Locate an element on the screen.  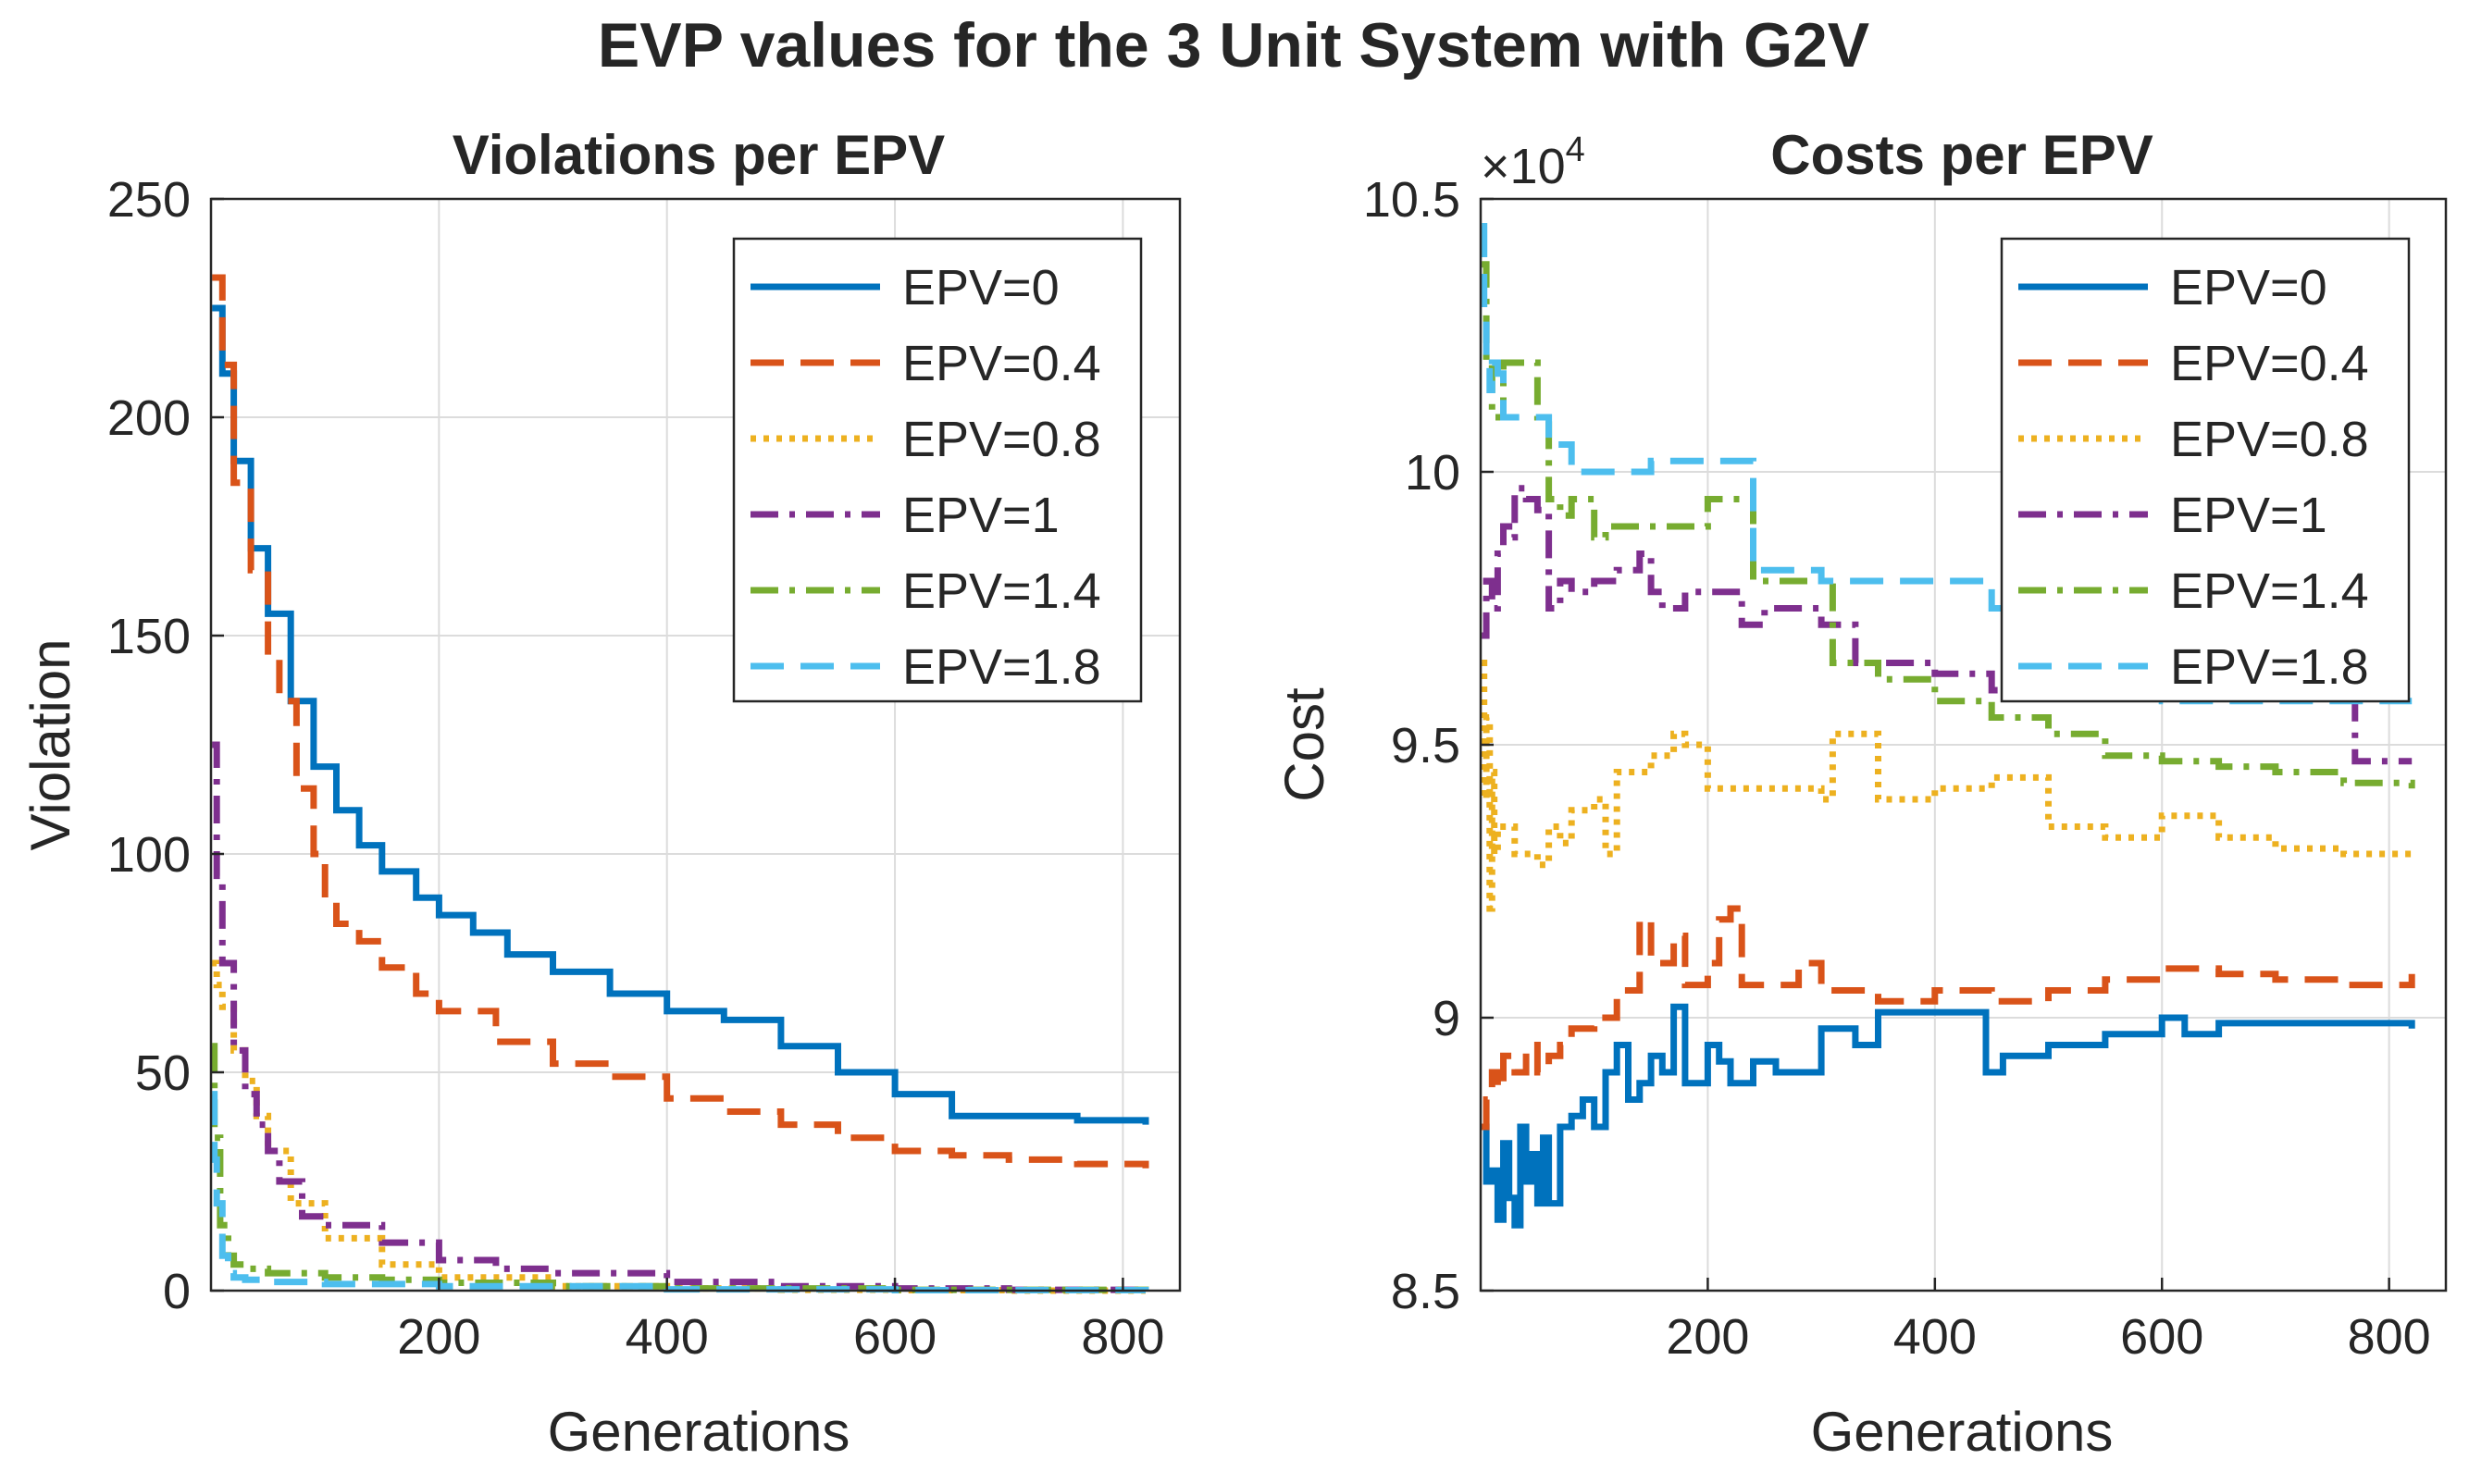
violations-ytick-label: 200 is located at coordinates (149, 418).